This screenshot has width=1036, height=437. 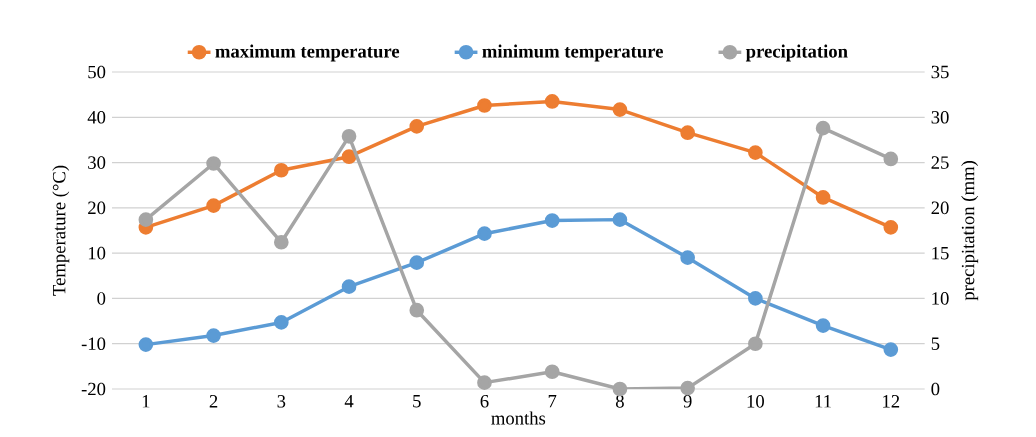 I want to click on y-tick-label: 30, so click(x=97, y=162).